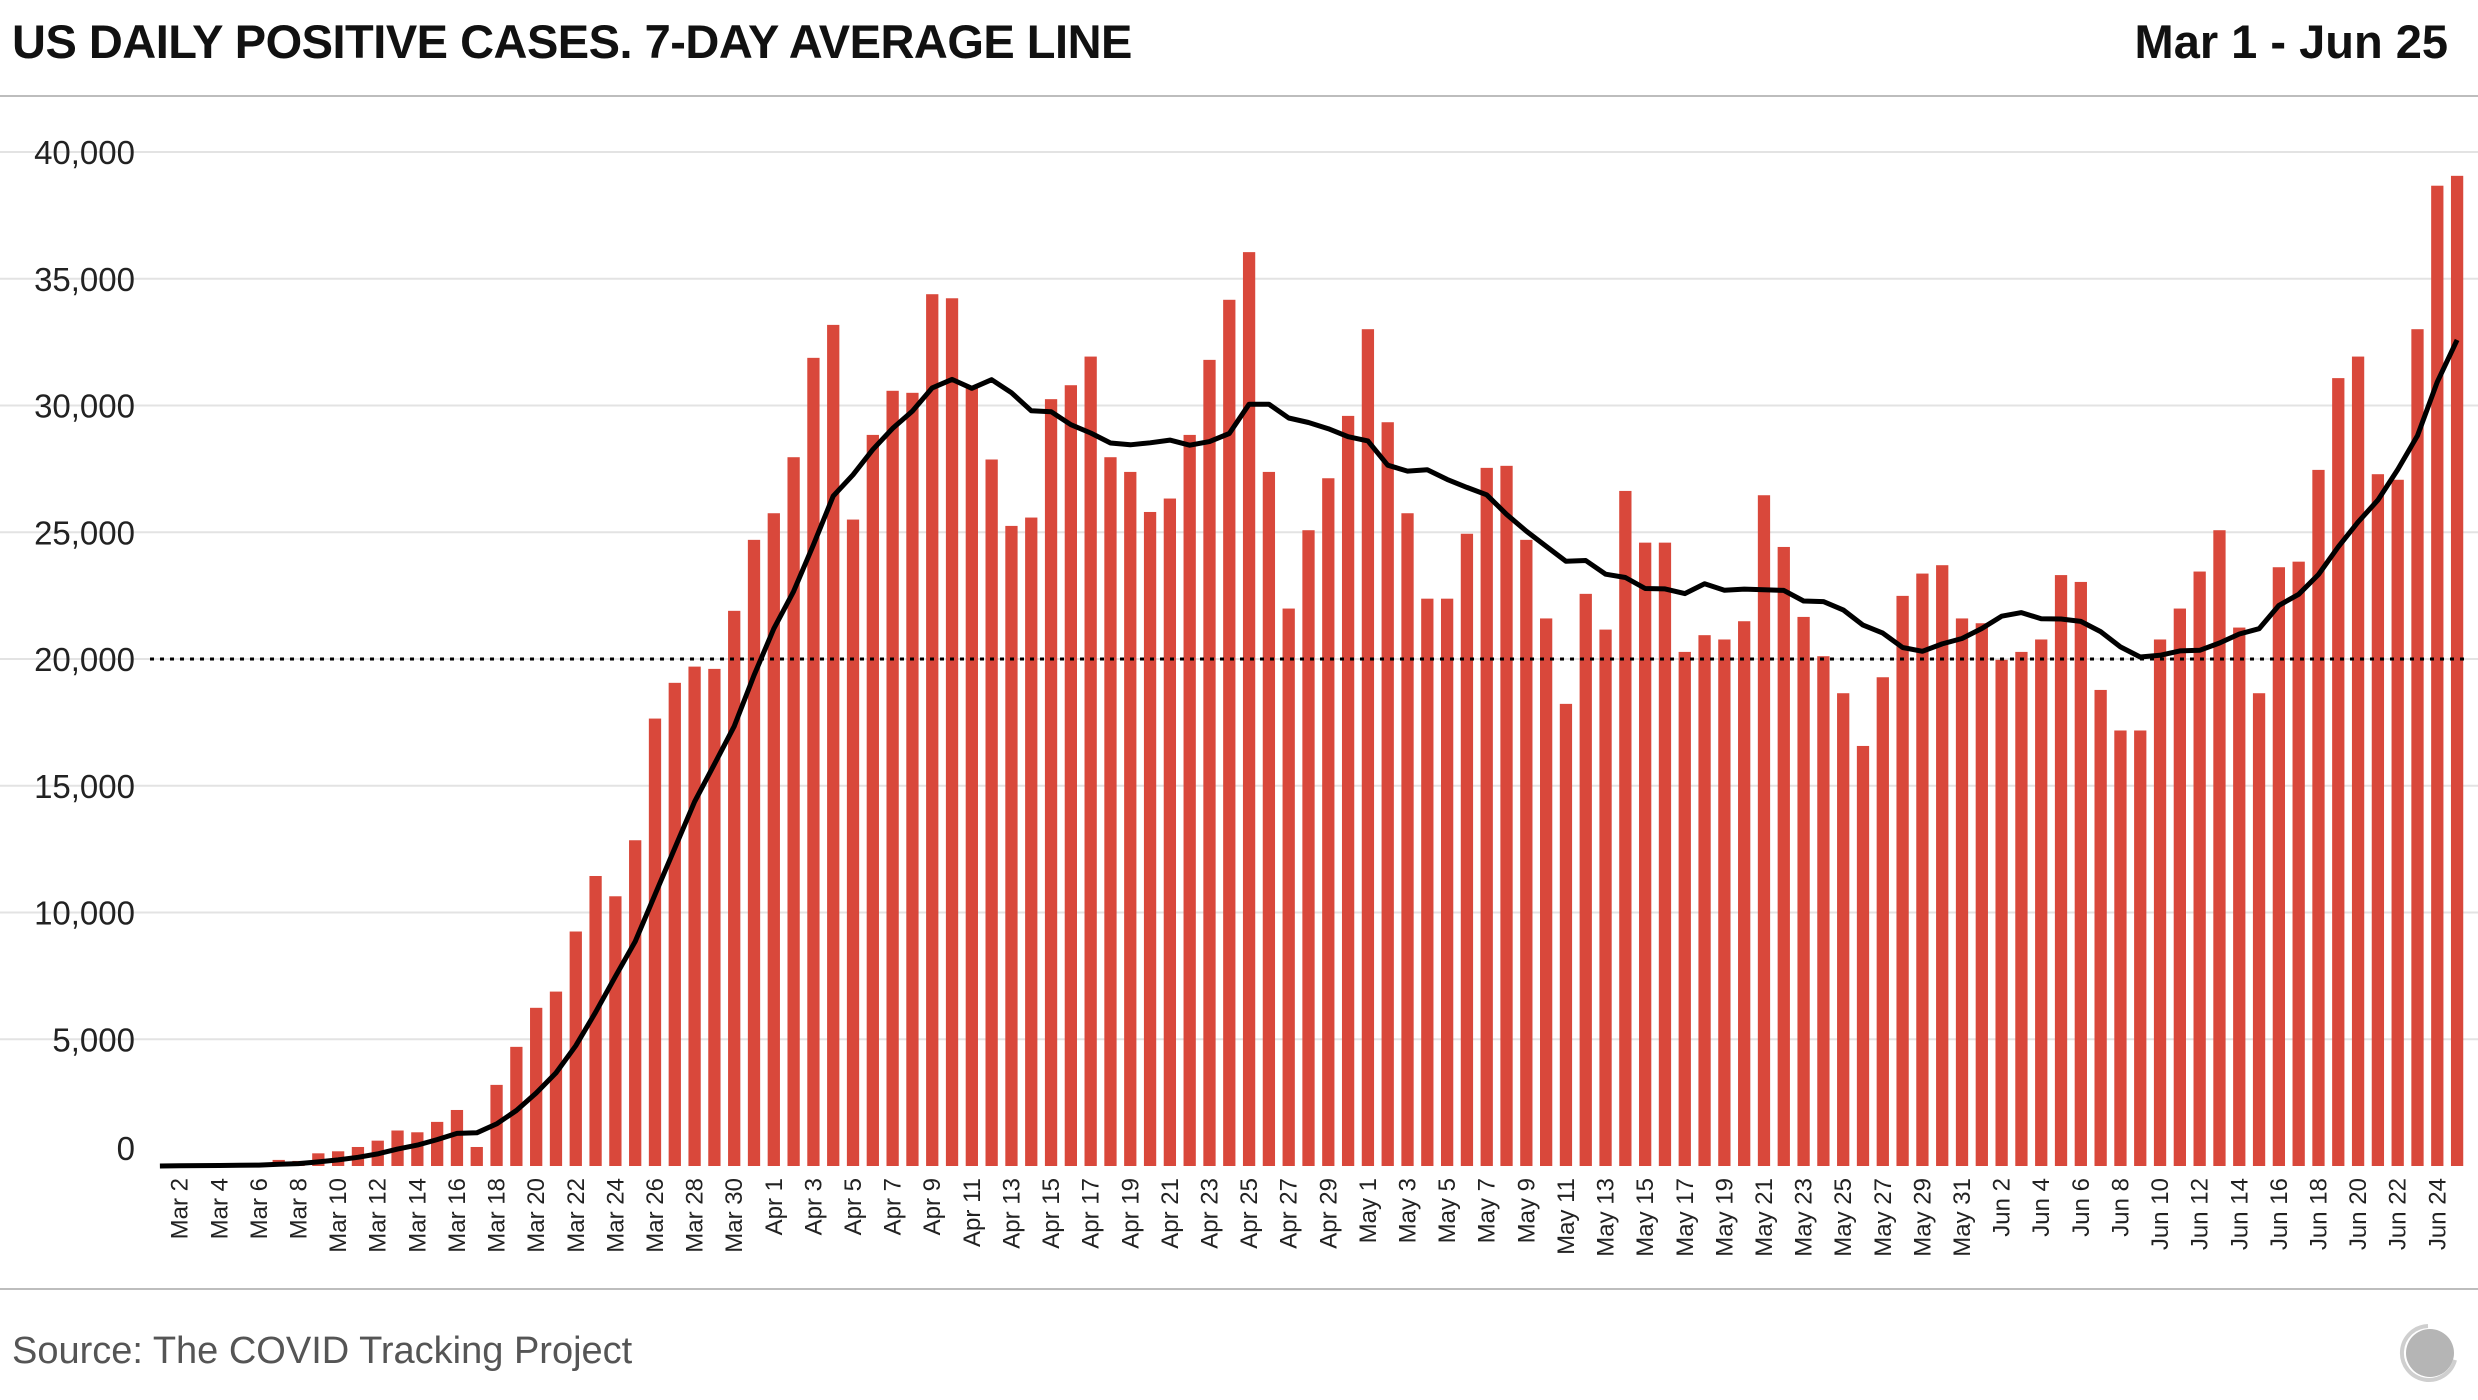  I want to click on x-tick-label: Mar 20, so click(536, 1215).